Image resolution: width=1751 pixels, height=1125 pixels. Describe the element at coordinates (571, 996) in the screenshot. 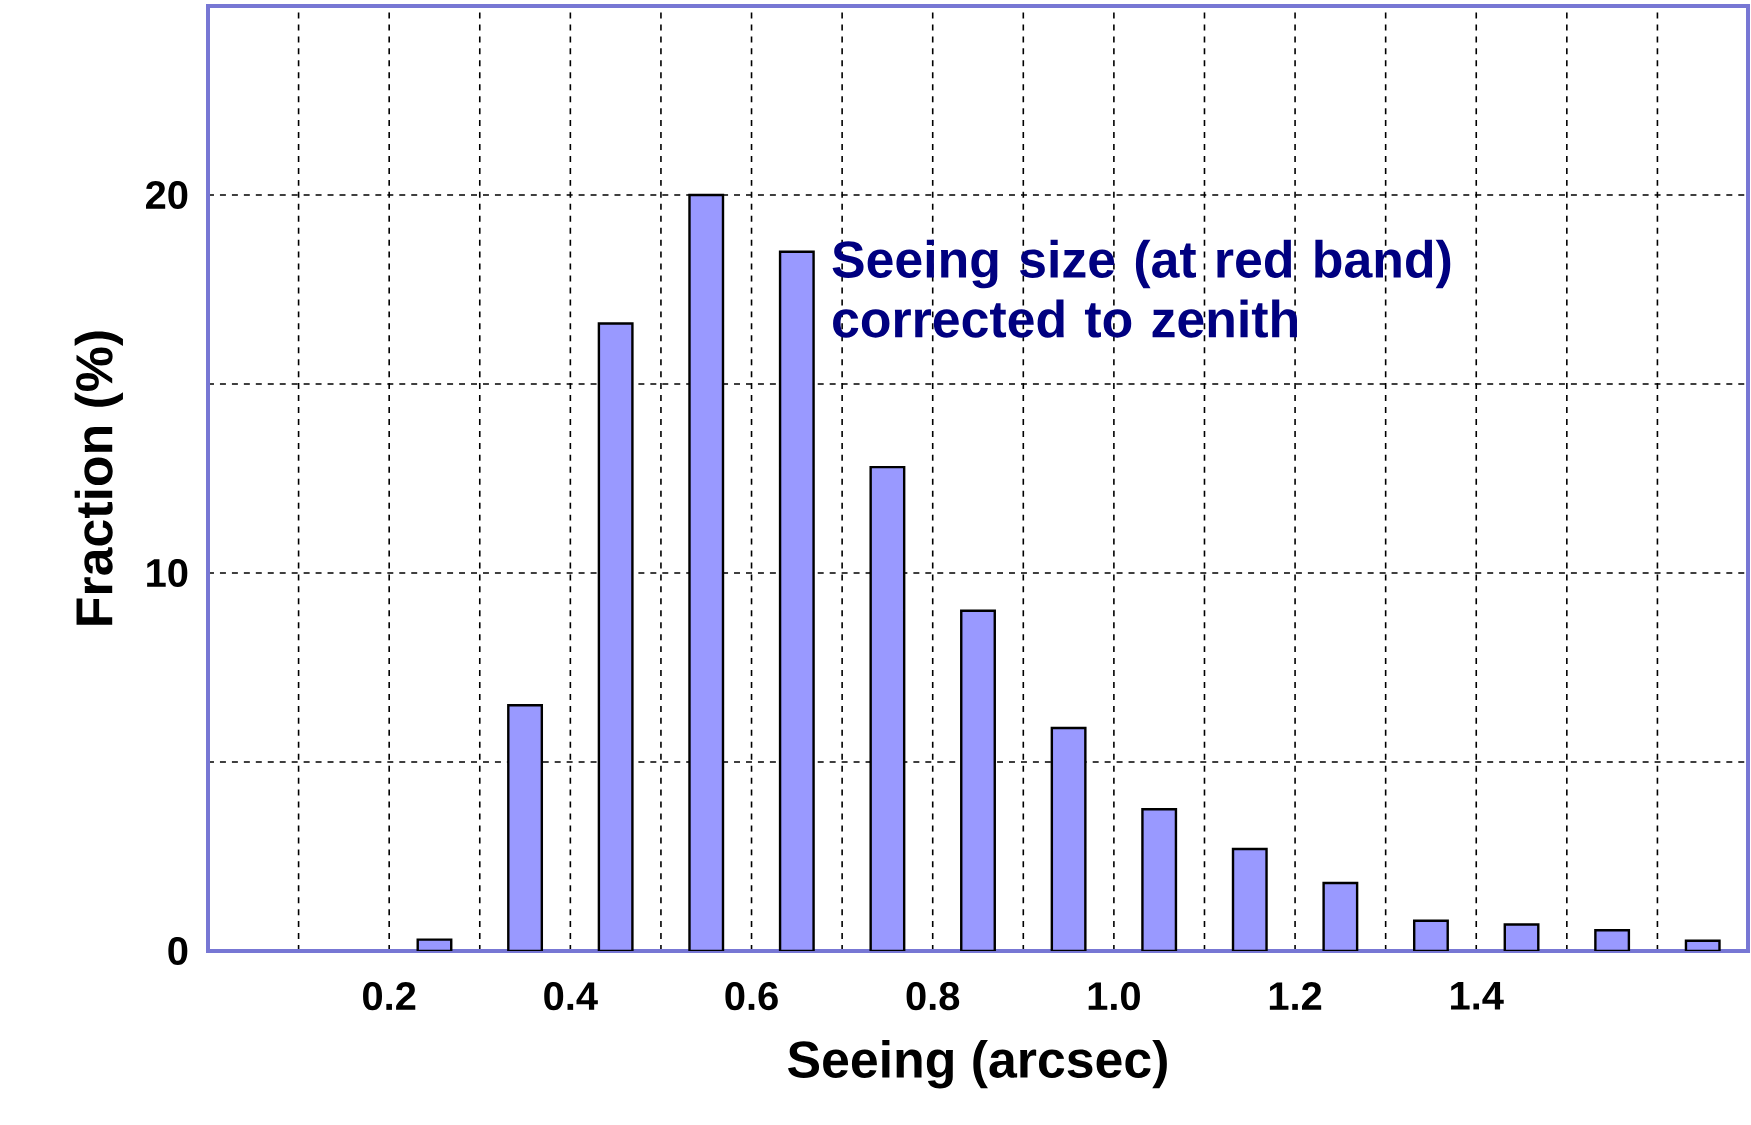

I see `x-tick-label: 0.4` at that location.